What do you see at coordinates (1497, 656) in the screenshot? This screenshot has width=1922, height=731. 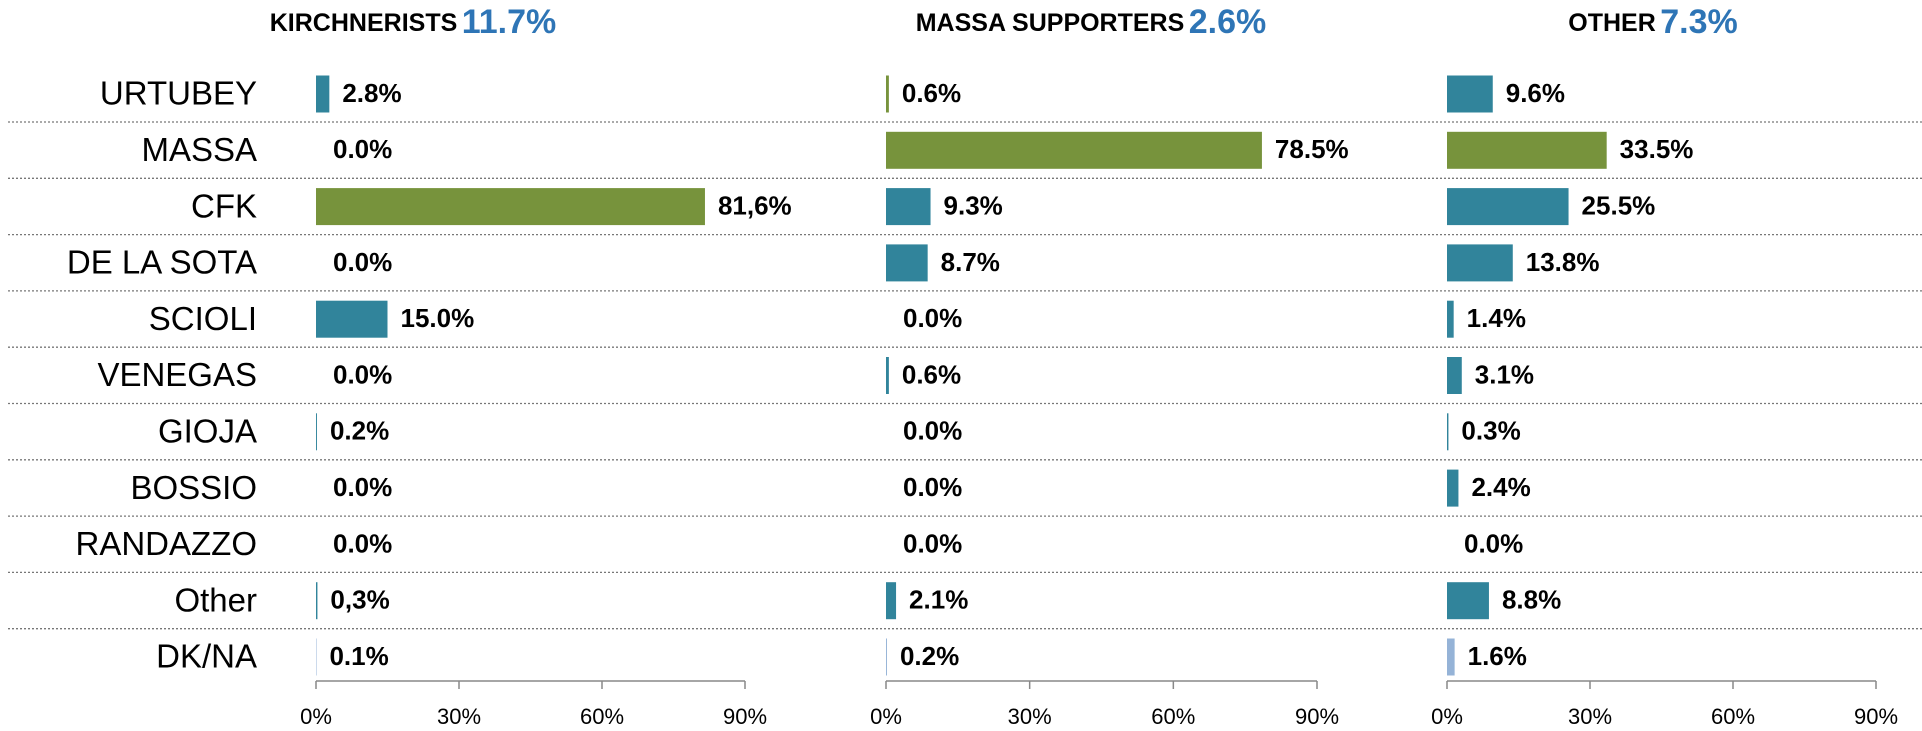 I see `value-label: 1.6%` at bounding box center [1497, 656].